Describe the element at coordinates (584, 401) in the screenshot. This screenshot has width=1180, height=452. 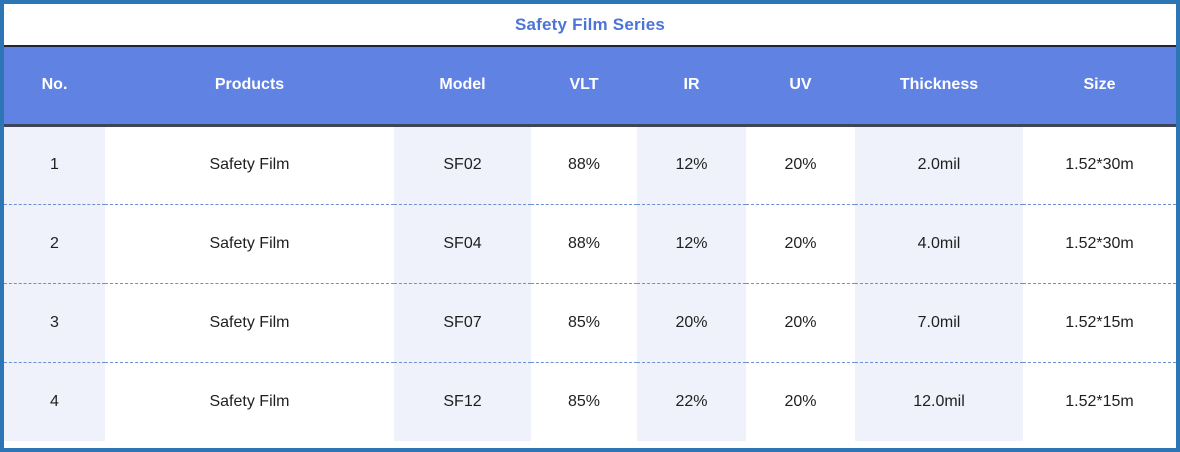
I see `cell-vlt-row4: 85%` at that location.